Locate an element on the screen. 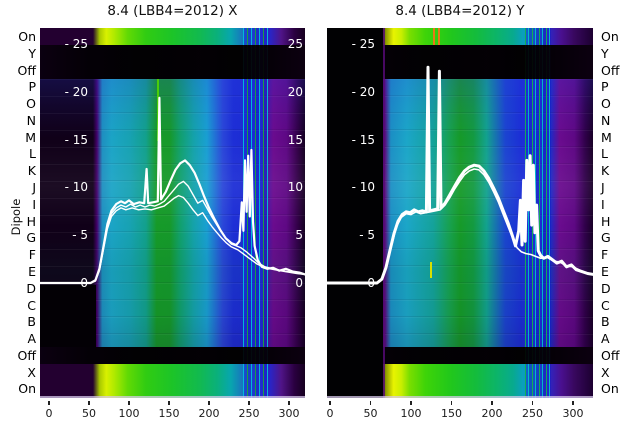 Image resolution: width=640 pixels, height=440 pixels. x-axis-panel-x: 0 50 100 150 200 250 300 is located at coordinates (169, 416).